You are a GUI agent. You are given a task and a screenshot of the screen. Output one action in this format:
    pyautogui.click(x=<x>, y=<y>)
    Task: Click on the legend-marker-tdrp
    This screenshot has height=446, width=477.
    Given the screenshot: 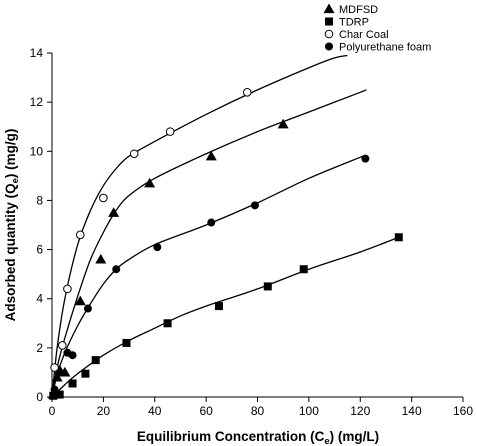 What is the action you would take?
    pyautogui.click(x=329, y=21)
    